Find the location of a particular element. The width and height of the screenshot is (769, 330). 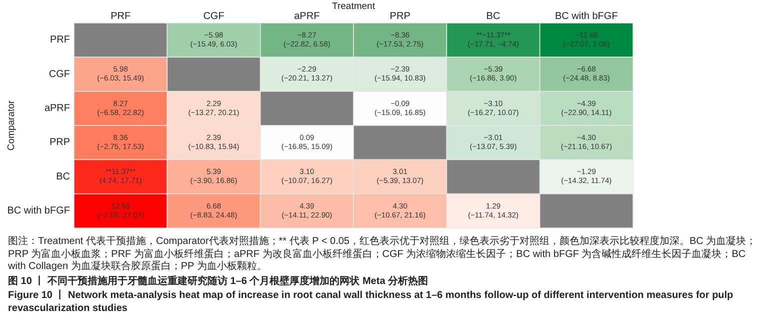

x-tick-label: PRF is located at coordinates (120, 16).